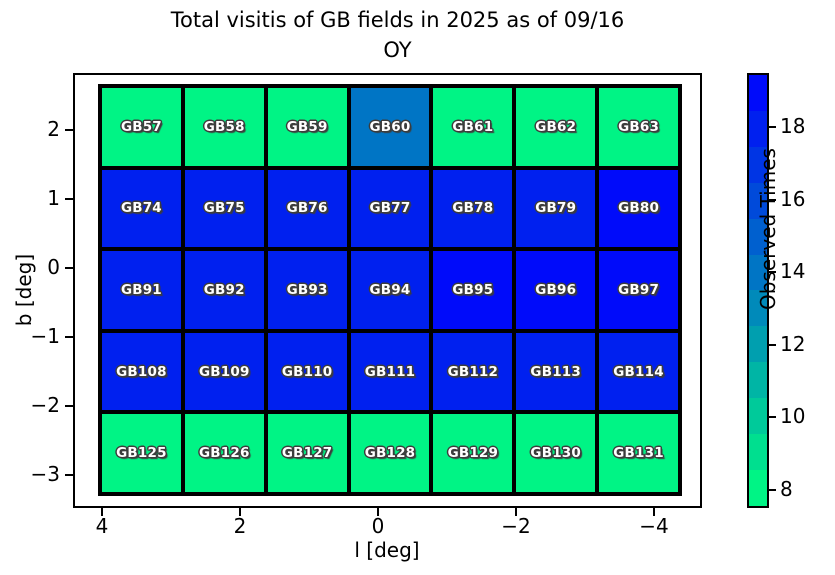 The height and width of the screenshot is (575, 835). I want to click on heatmap-cell-GB97: GB97, so click(638, 290).